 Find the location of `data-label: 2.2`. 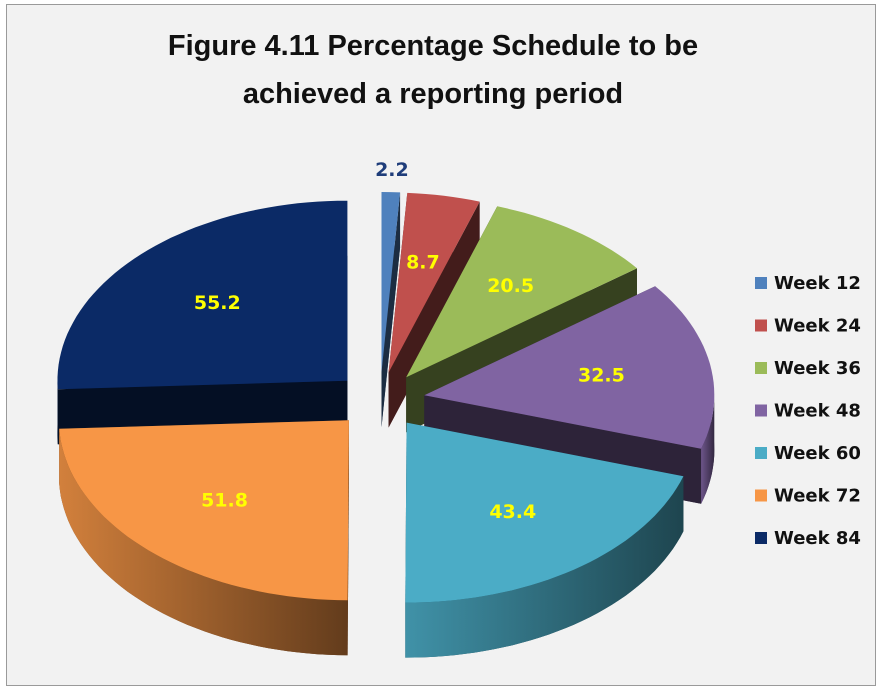

data-label: 2.2 is located at coordinates (392, 170).